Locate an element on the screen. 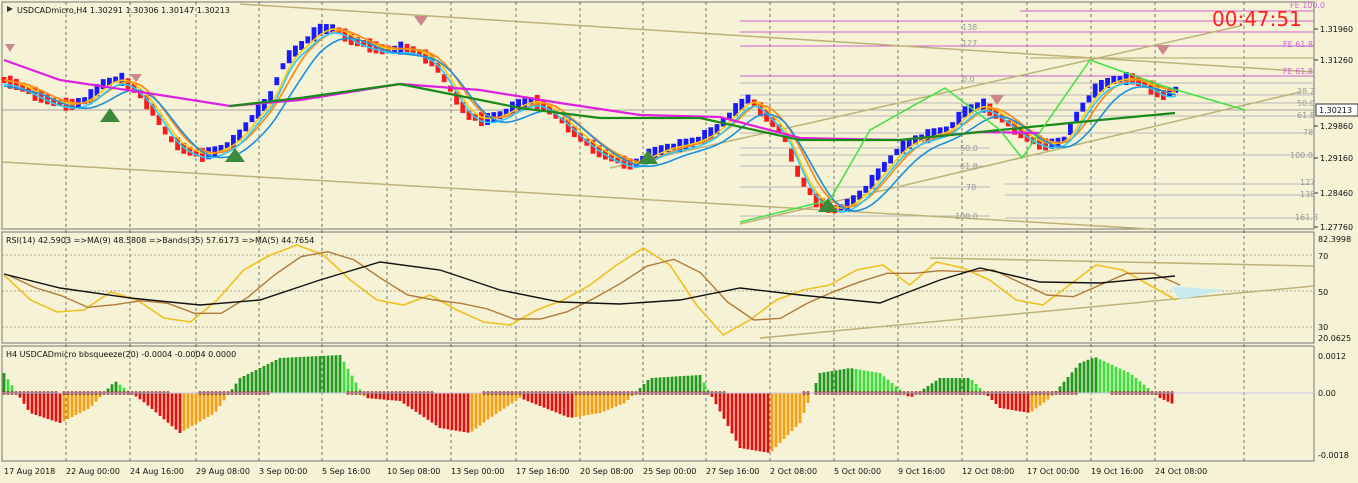 The height and width of the screenshot is (483, 1358). current-price-label: 1.30213 is located at coordinates (1335, 110).